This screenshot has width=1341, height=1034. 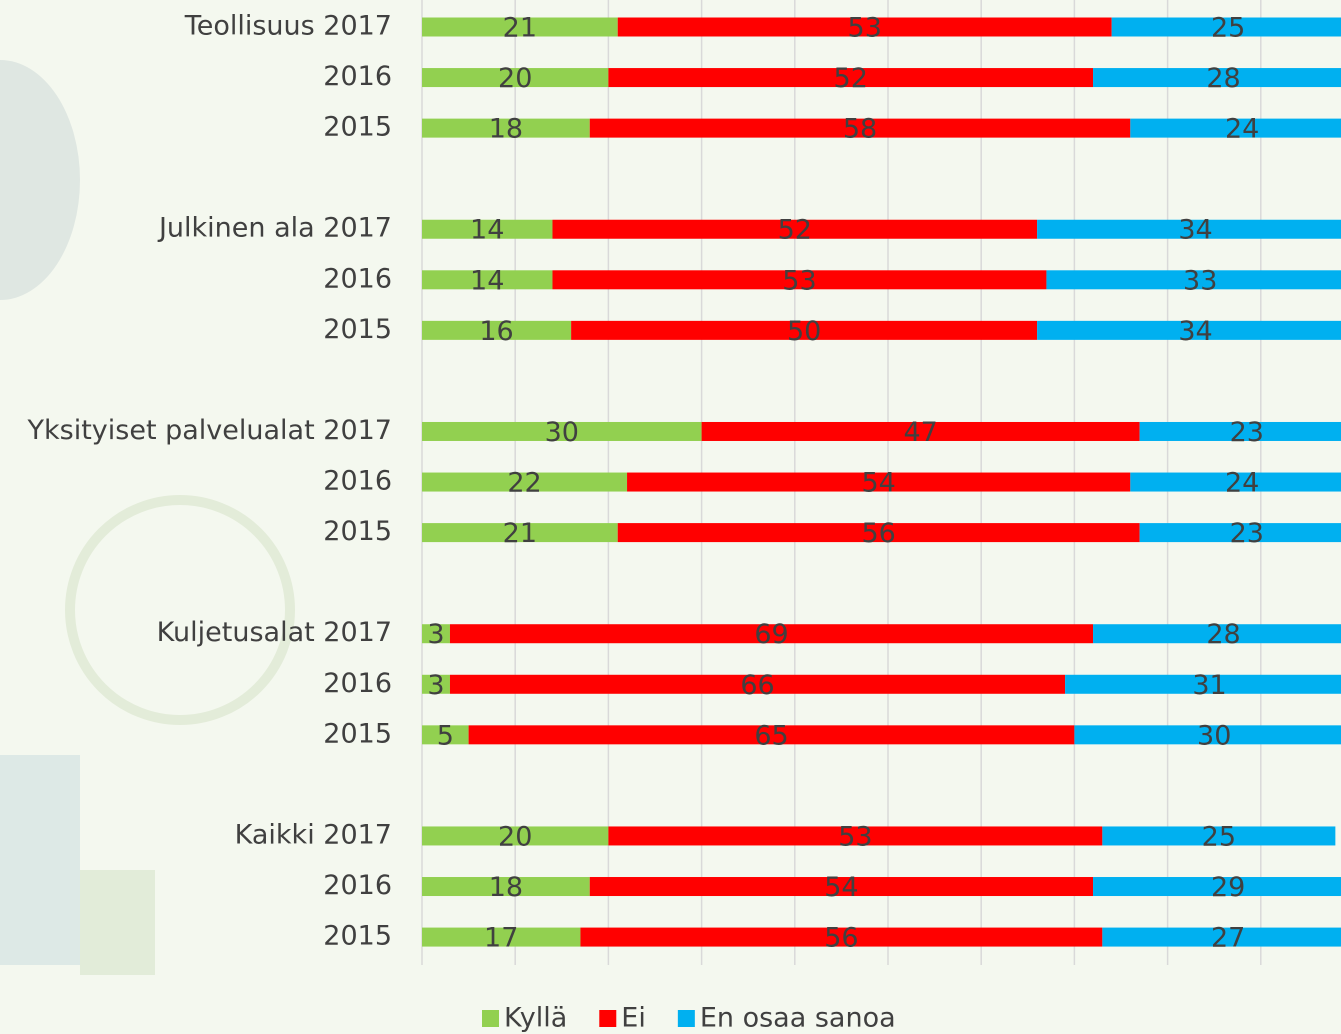 I want to click on data-label: 47, so click(x=920, y=432).